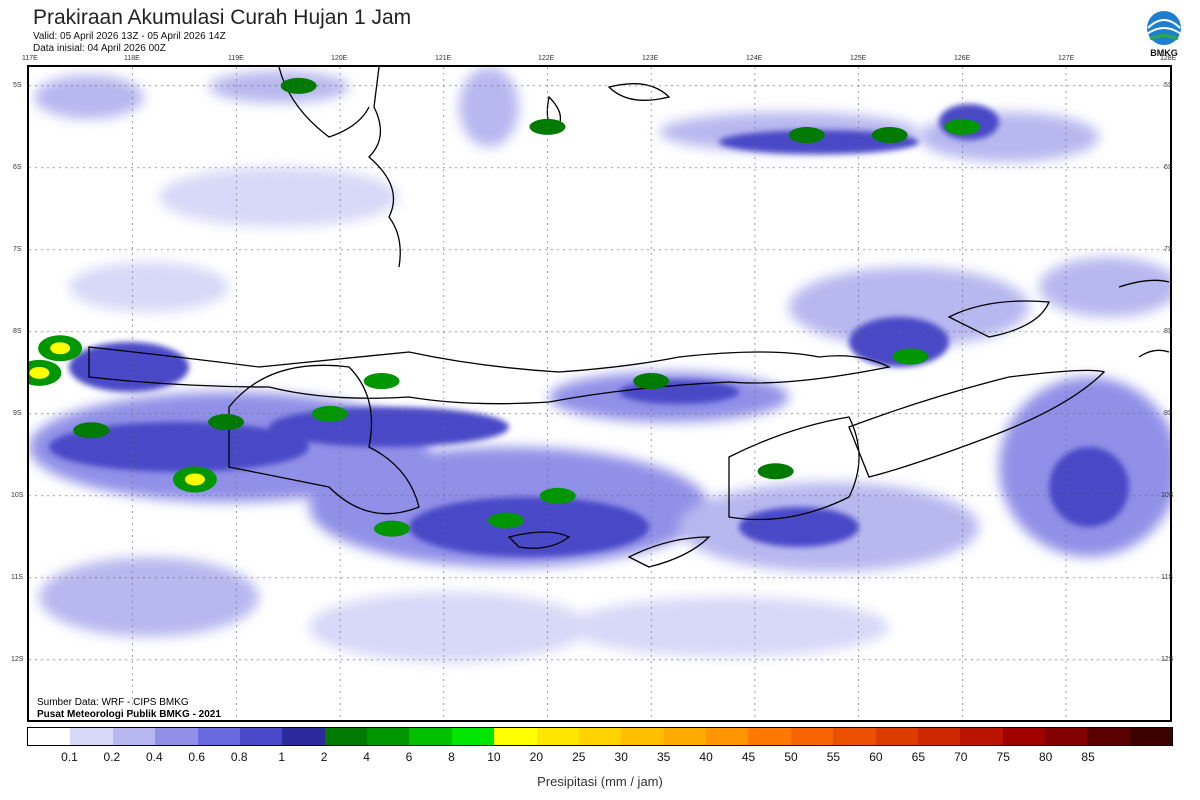  What do you see at coordinates (1167, 495) in the screenshot?
I see `lat-tick-right: 10S` at bounding box center [1167, 495].